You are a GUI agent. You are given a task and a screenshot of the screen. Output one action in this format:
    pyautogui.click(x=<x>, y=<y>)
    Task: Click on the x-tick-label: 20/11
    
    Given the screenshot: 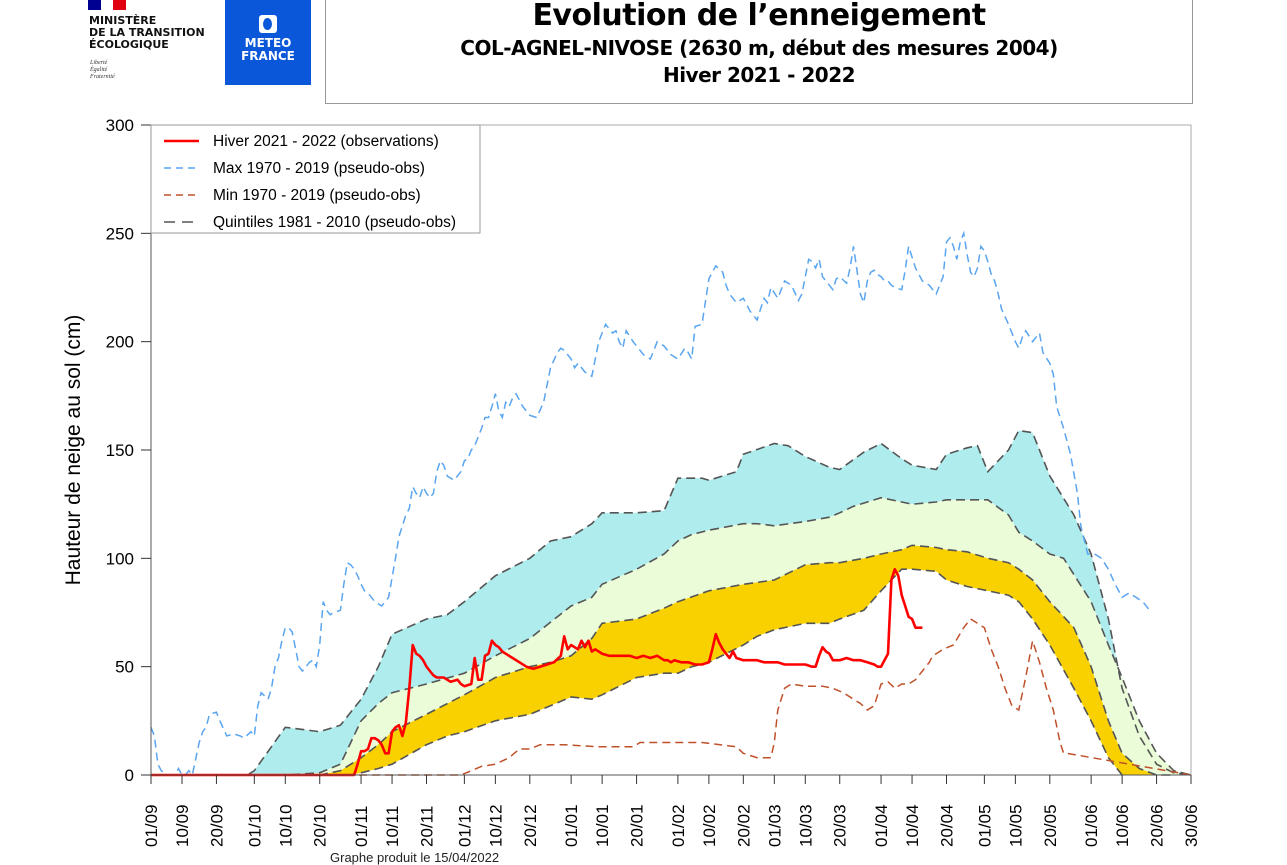 What is the action you would take?
    pyautogui.click(x=426, y=826)
    